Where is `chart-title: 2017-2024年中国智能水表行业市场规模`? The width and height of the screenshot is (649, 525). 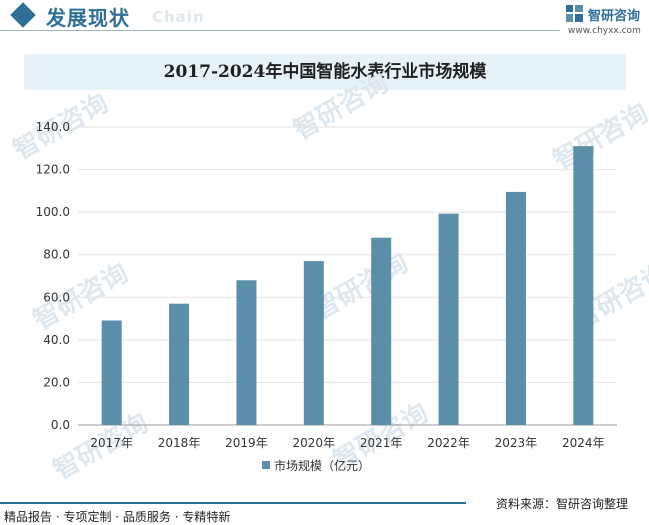
chart-title: 2017-2024年中国智能水表行业市场规模 is located at coordinates (325, 72).